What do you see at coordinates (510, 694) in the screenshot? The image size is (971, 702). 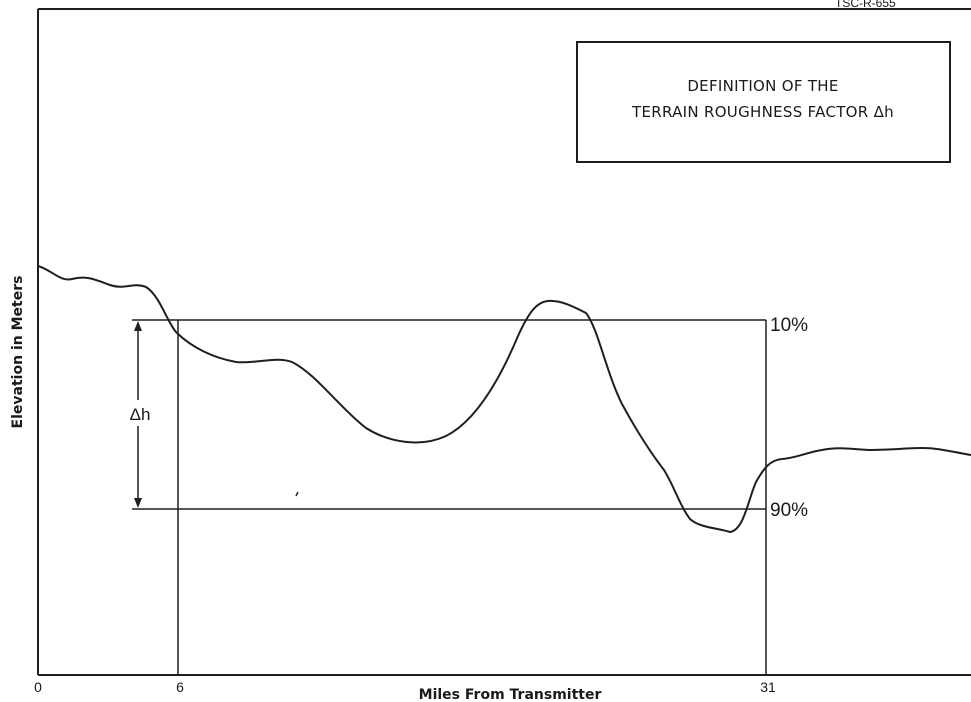 I see `x-axis-label: Miles From Transmitter` at bounding box center [510, 694].